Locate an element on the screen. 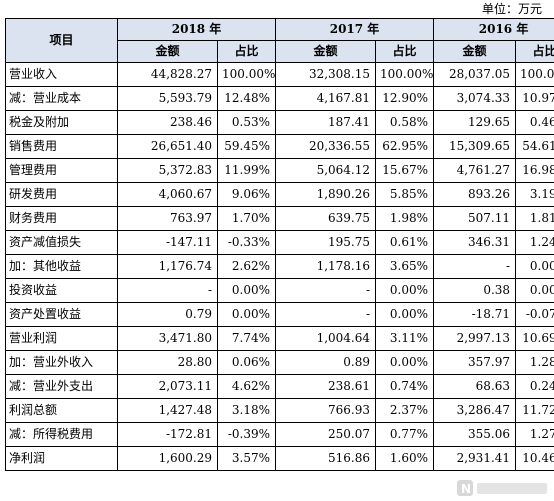  header-year-2018: 2018 年 is located at coordinates (196, 29).